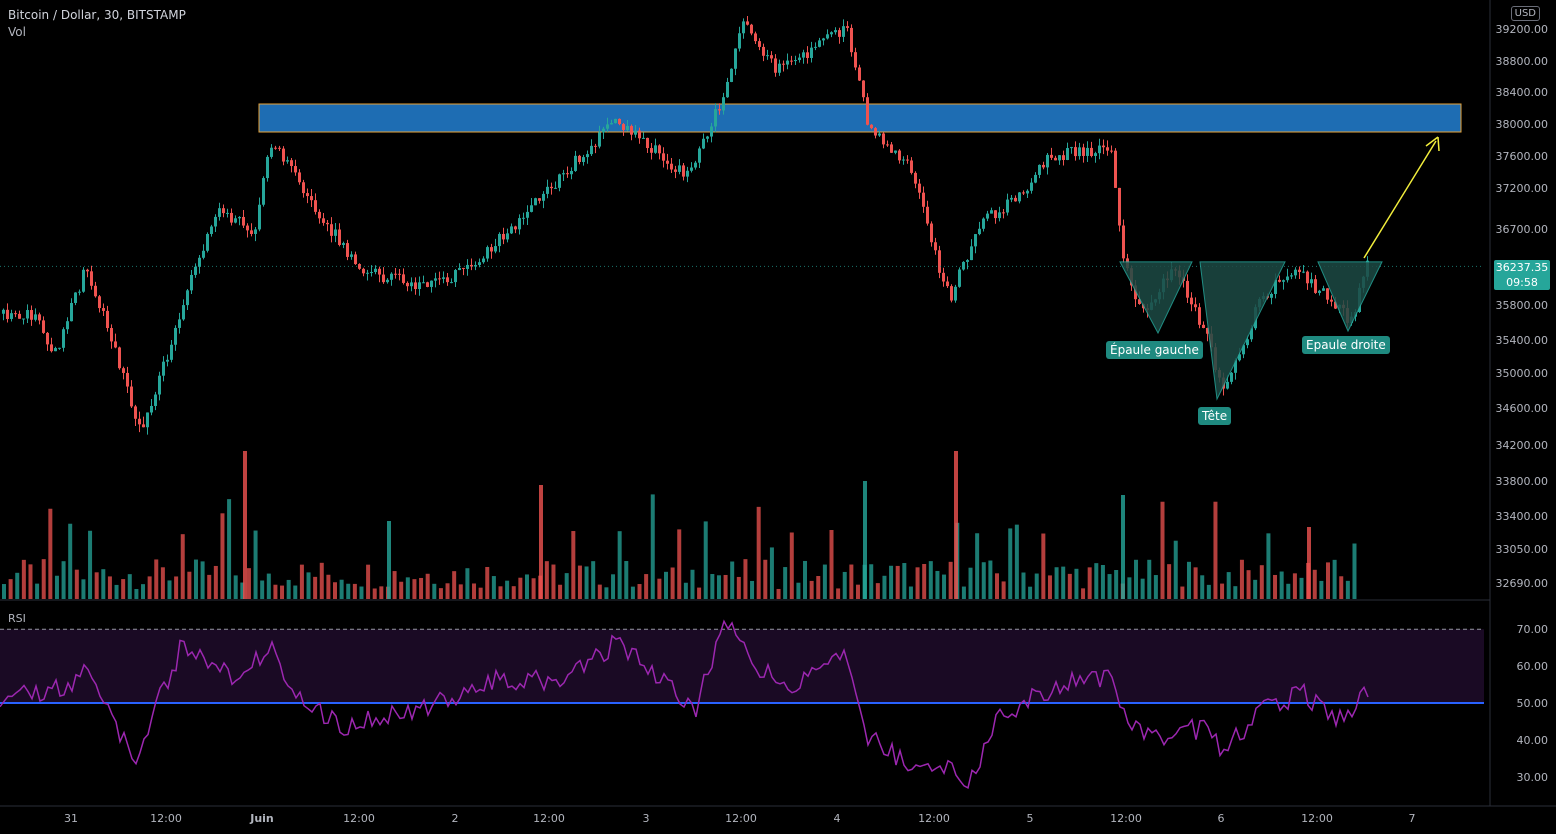  Describe the element at coordinates (1525, 13) in the screenshot. I see `currency-badge: USD` at that location.